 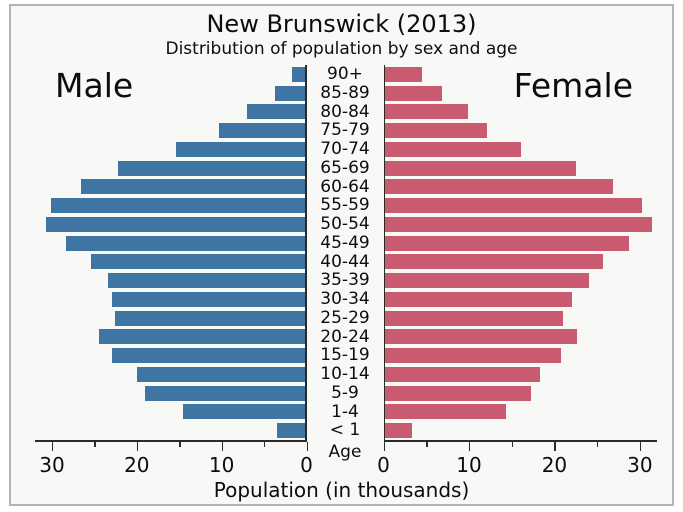 What do you see at coordinates (345, 355) in the screenshot?
I see `age-group-label: 15-19` at bounding box center [345, 355].